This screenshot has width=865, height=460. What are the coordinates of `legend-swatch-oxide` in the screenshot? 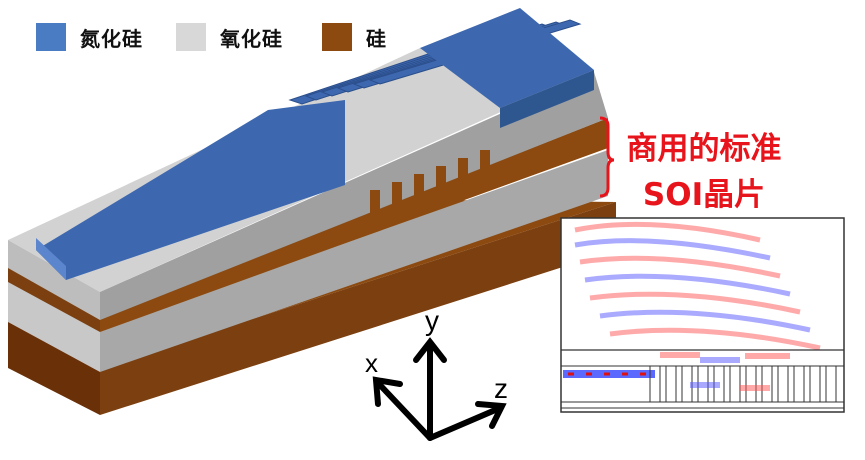 It's located at (191, 37).